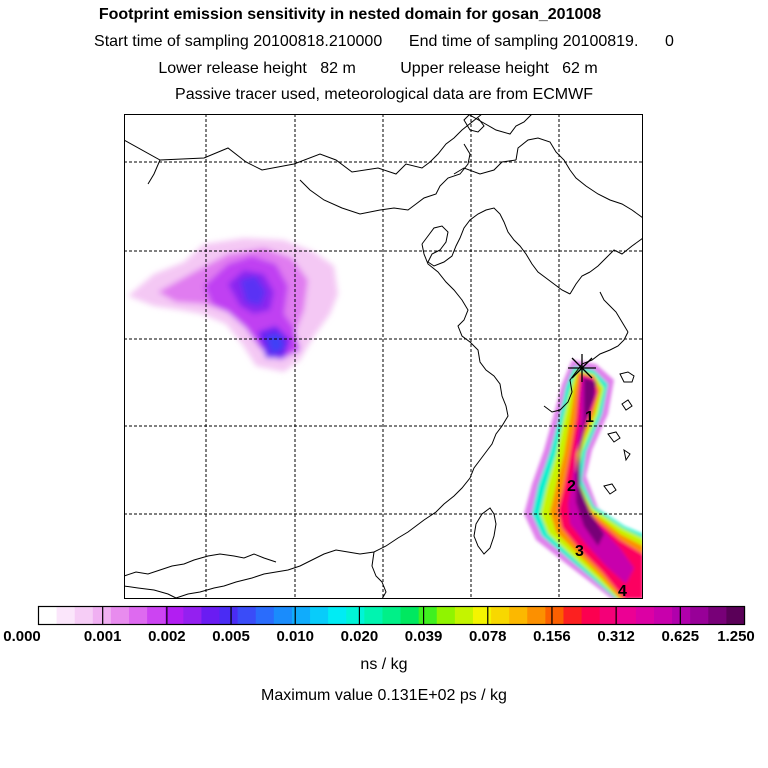 The image size is (768, 768). What do you see at coordinates (579, 551) in the screenshot?
I see `trajectory-label-3: 3` at bounding box center [579, 551].